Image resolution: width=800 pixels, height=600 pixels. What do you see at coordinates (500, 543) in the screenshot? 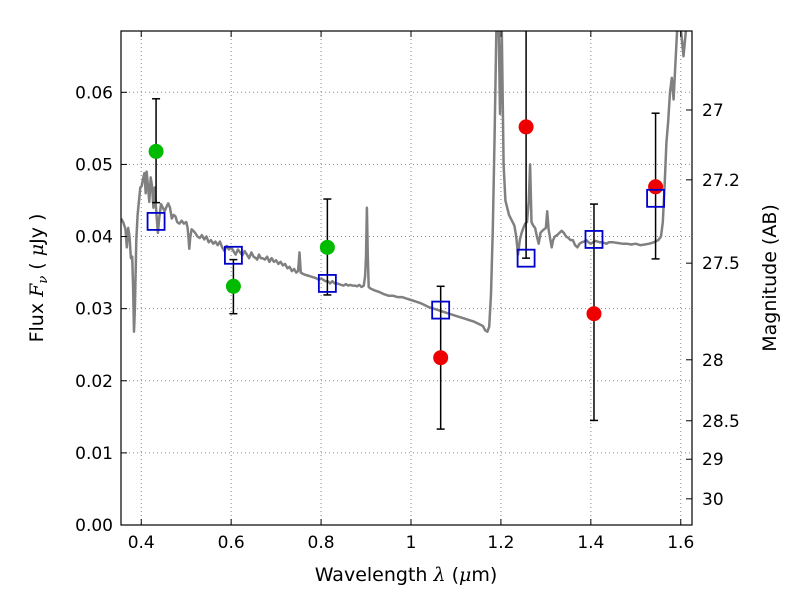
I see `x-tick-label: 1.2` at bounding box center [500, 543].